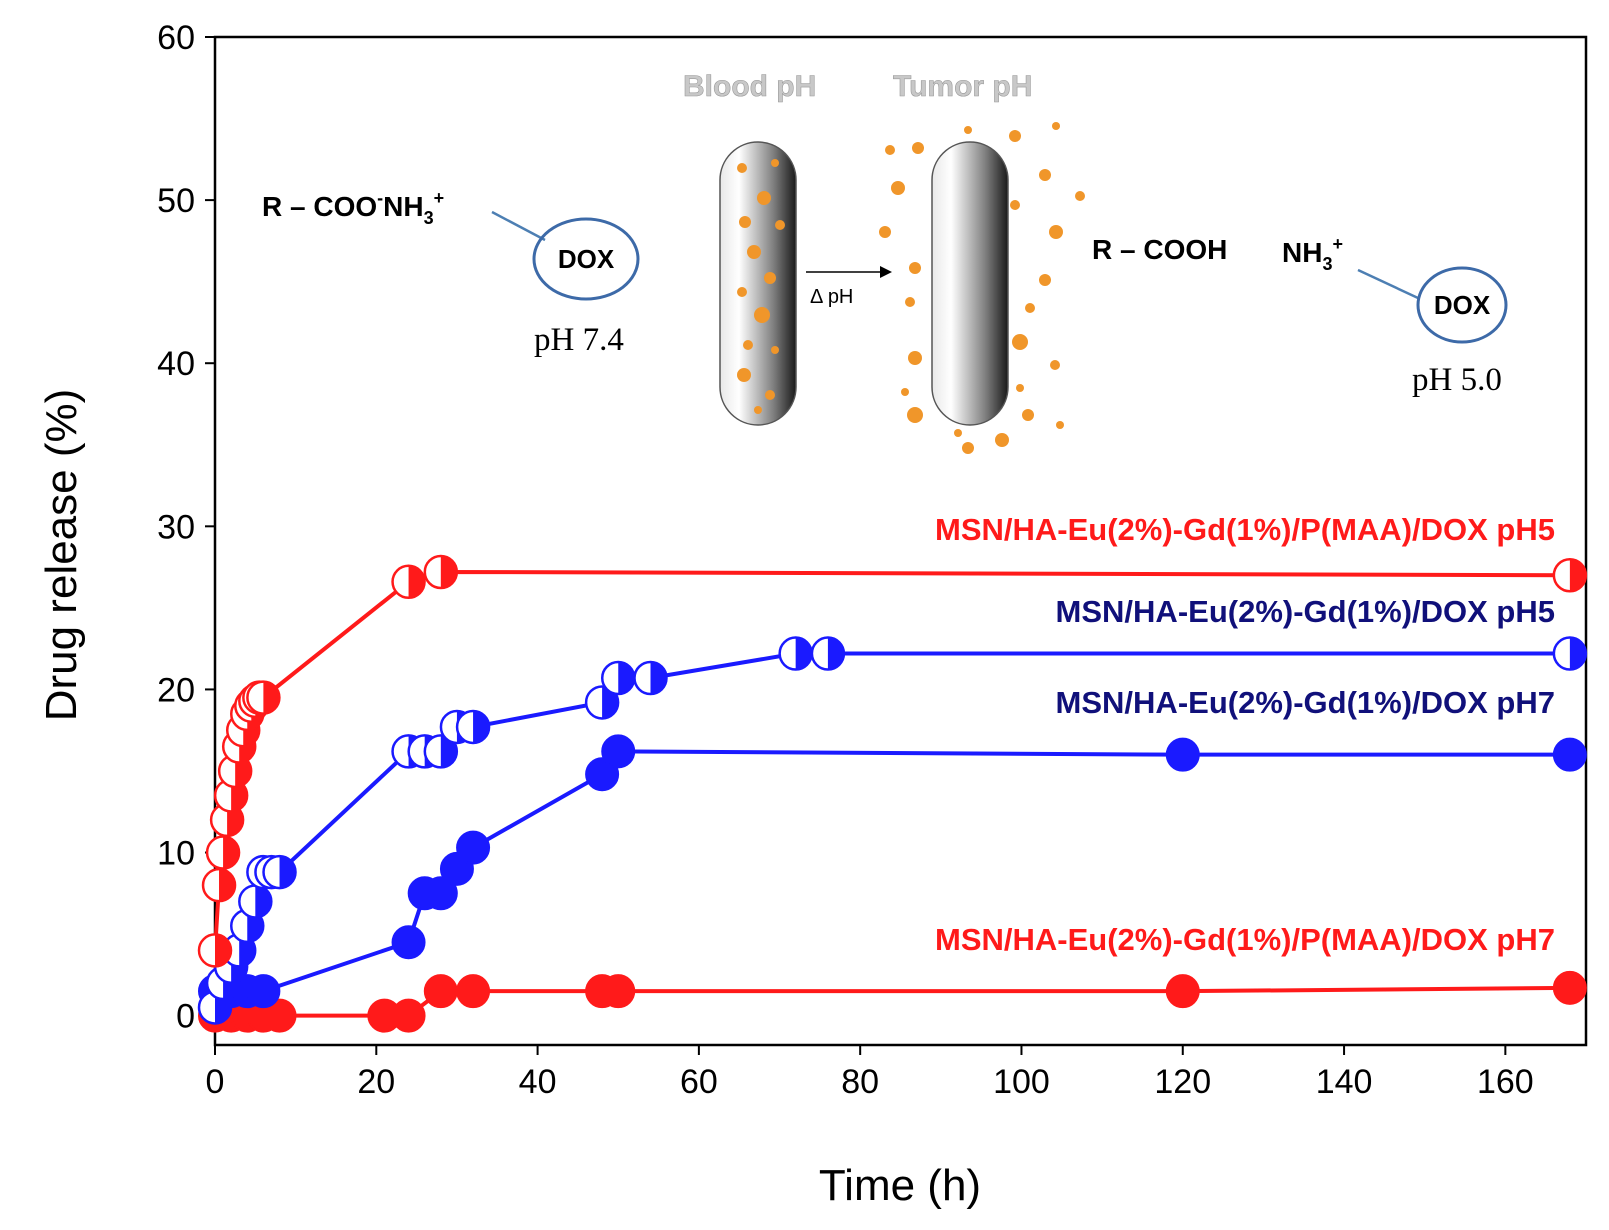  I want to click on right-dox-circle, so click(1462, 305).